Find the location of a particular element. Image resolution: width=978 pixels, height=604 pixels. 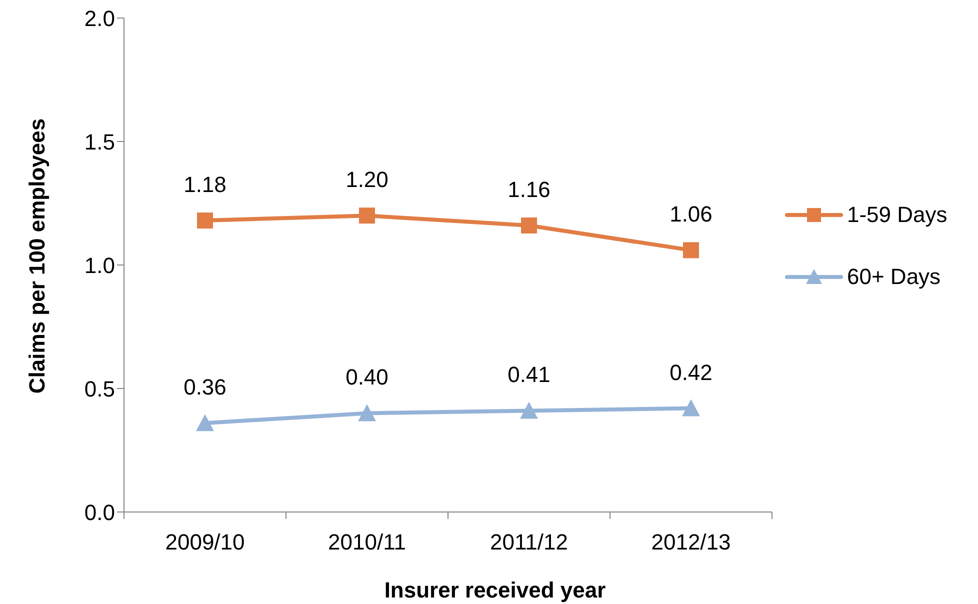

y-tick-label: 0.0 is located at coordinates (99, 512).